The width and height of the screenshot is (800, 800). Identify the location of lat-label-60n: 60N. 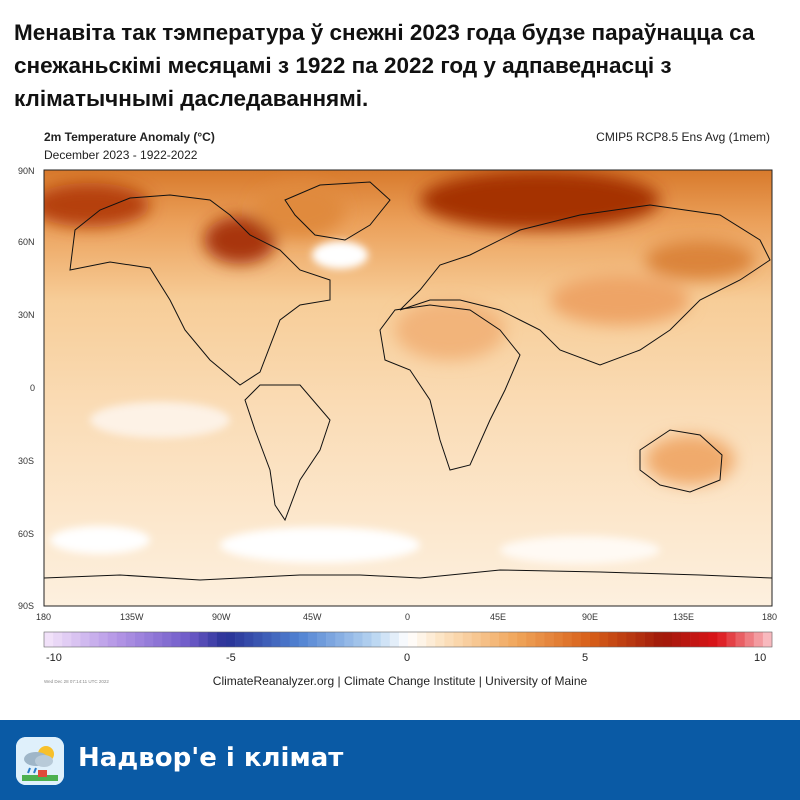
(26, 242).